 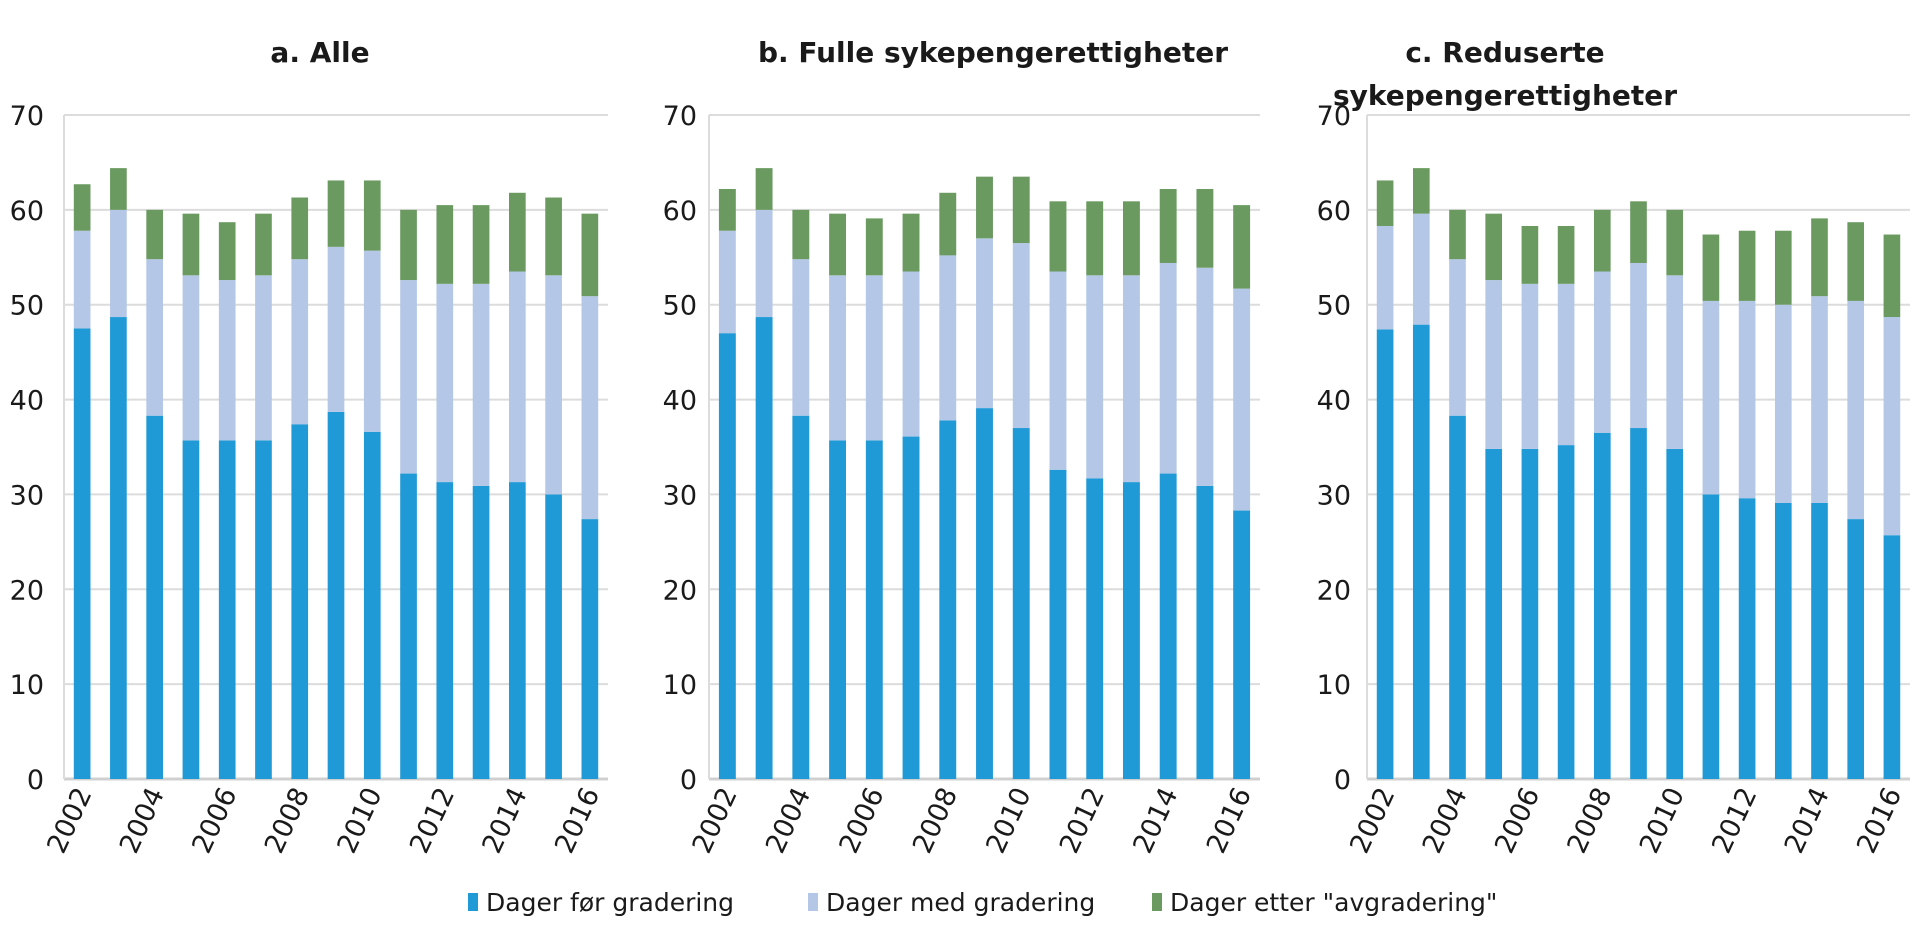 What do you see at coordinates (1334, 306) in the screenshot?
I see `y-tick-label: 50` at bounding box center [1334, 306].